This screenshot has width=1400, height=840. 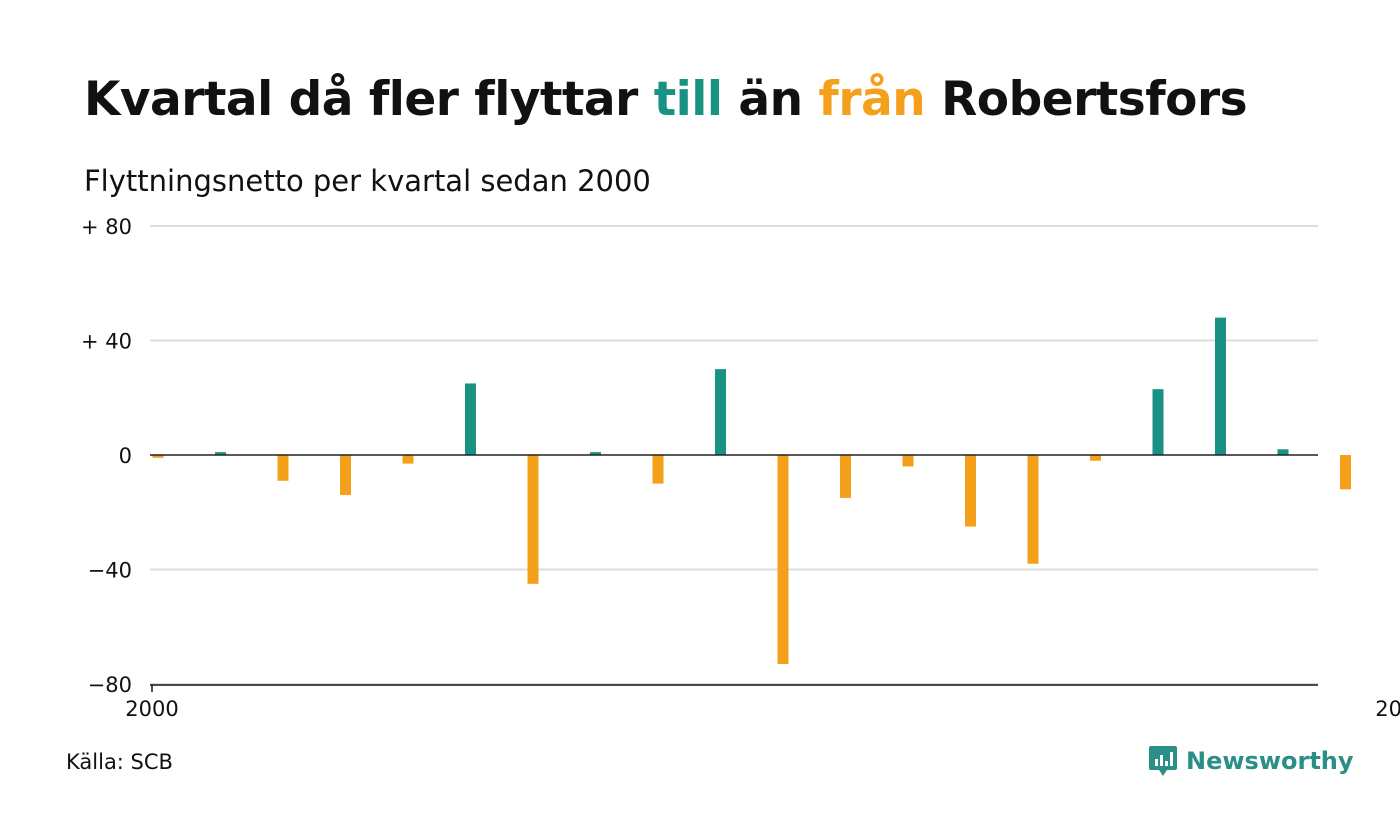 What do you see at coordinates (106, 342) in the screenshot?
I see `y-tick-label: + 40` at bounding box center [106, 342].